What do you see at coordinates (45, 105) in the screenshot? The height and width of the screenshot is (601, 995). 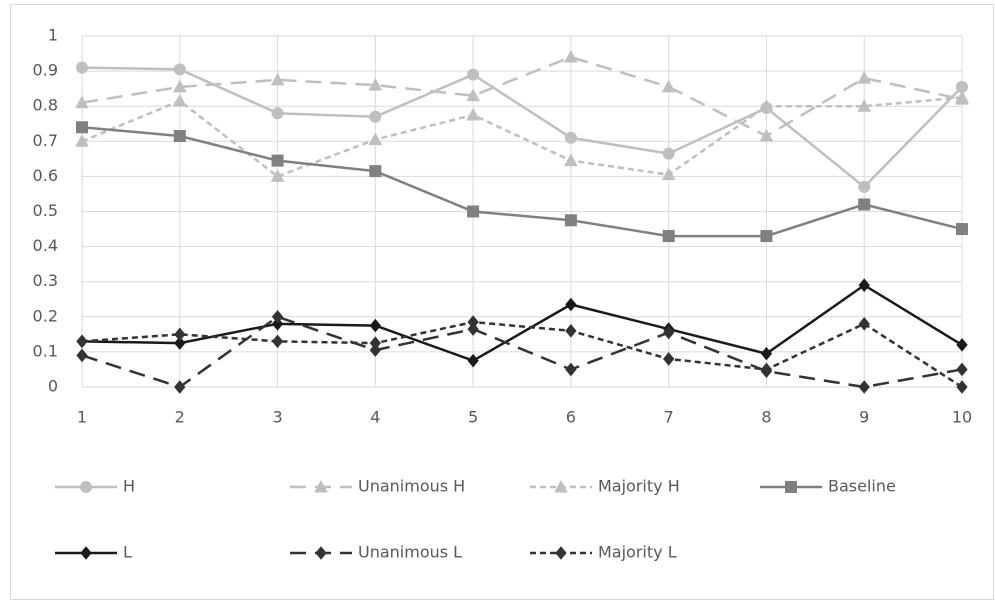 I see `y-tick-label: 0.8` at bounding box center [45, 105].